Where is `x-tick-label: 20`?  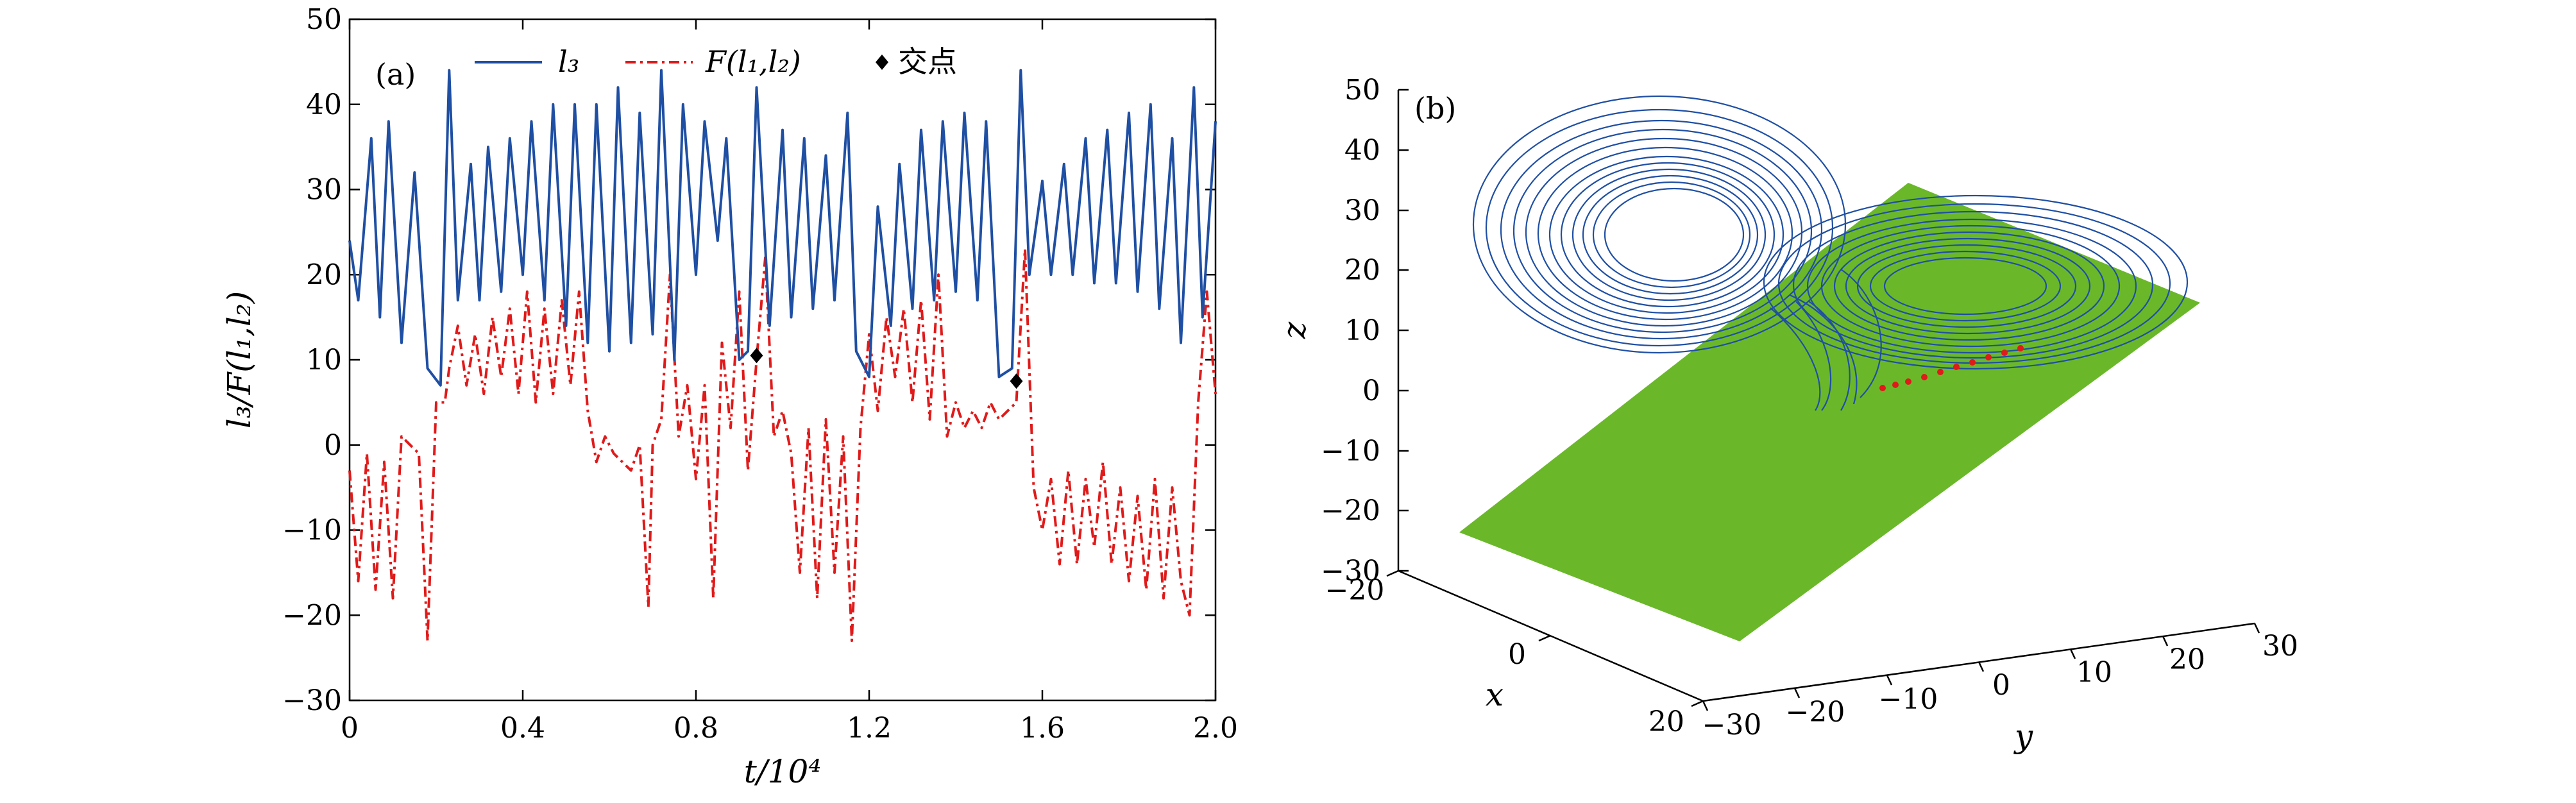
x-tick-label: 20 is located at coordinates (1666, 722).